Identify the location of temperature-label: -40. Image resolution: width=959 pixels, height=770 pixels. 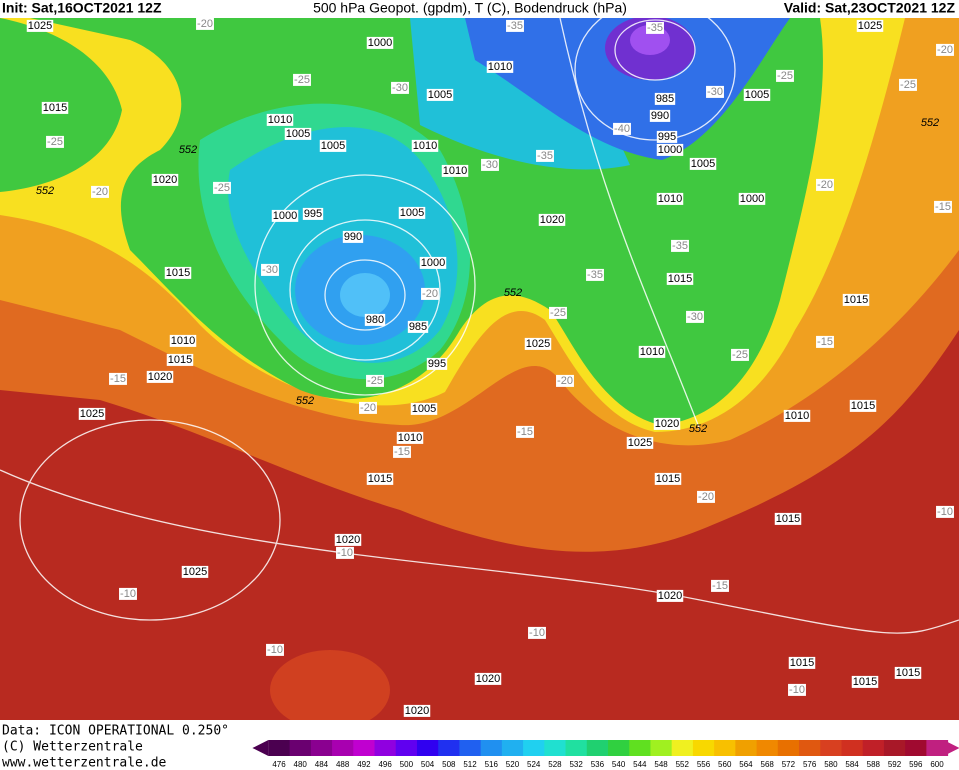
(622, 128).